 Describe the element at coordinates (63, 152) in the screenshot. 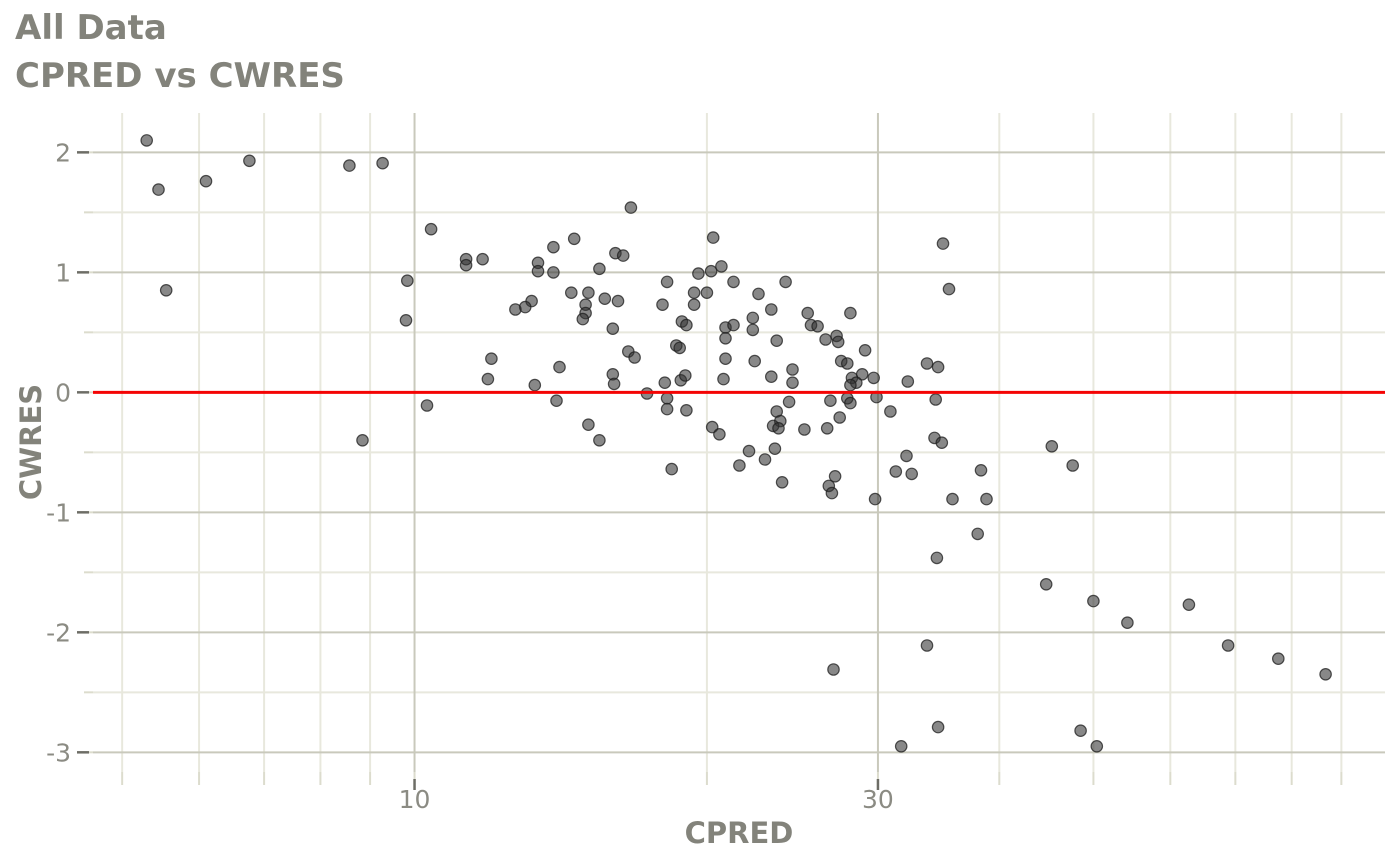

I see `y-tick-label: 2` at that location.